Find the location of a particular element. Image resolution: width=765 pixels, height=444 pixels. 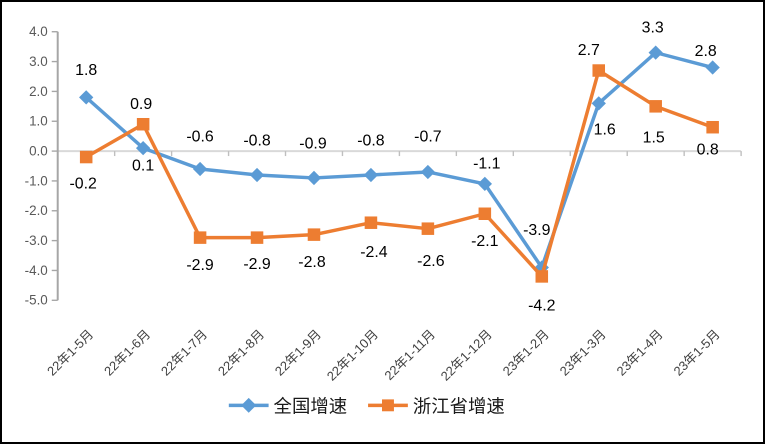

legend-marker-national-diamond-icon is located at coordinates (249, 405).